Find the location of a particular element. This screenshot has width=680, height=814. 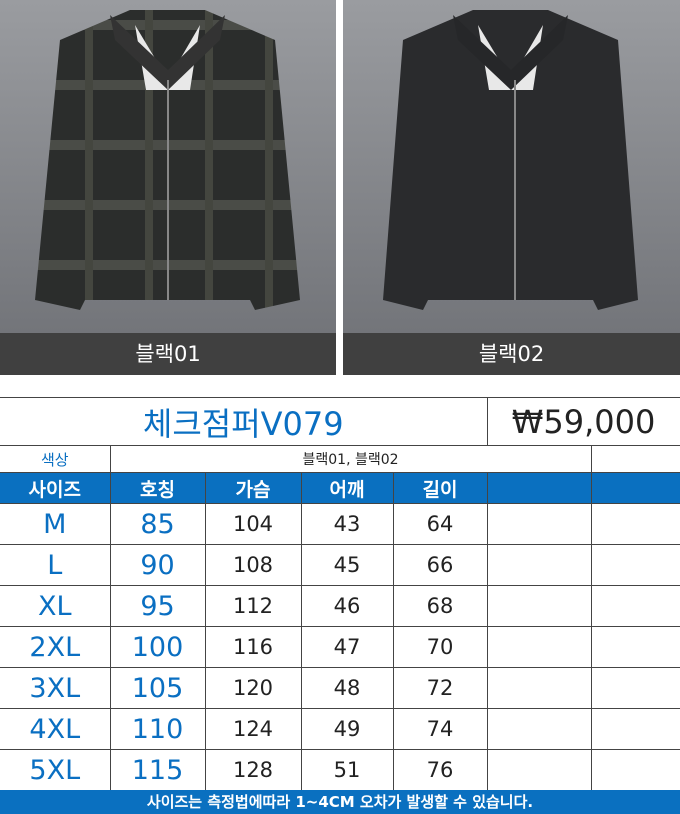

table-row: 5XL 115 128 51 76 is located at coordinates (340, 770).